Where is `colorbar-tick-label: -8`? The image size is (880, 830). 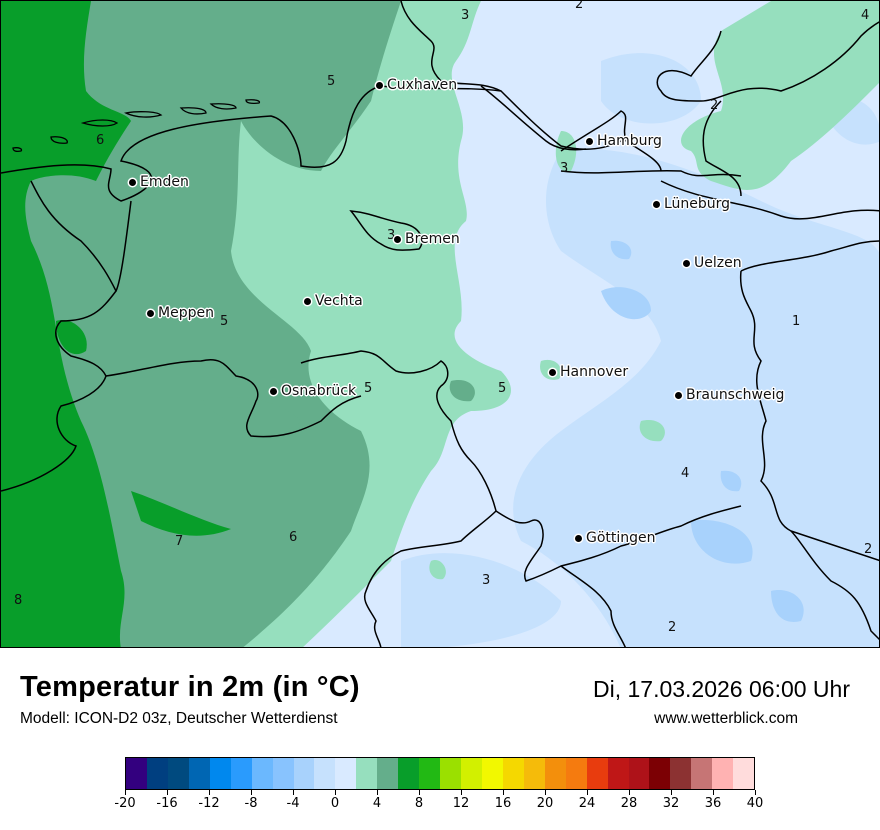 colorbar-tick-label: -8 is located at coordinates (251, 803).